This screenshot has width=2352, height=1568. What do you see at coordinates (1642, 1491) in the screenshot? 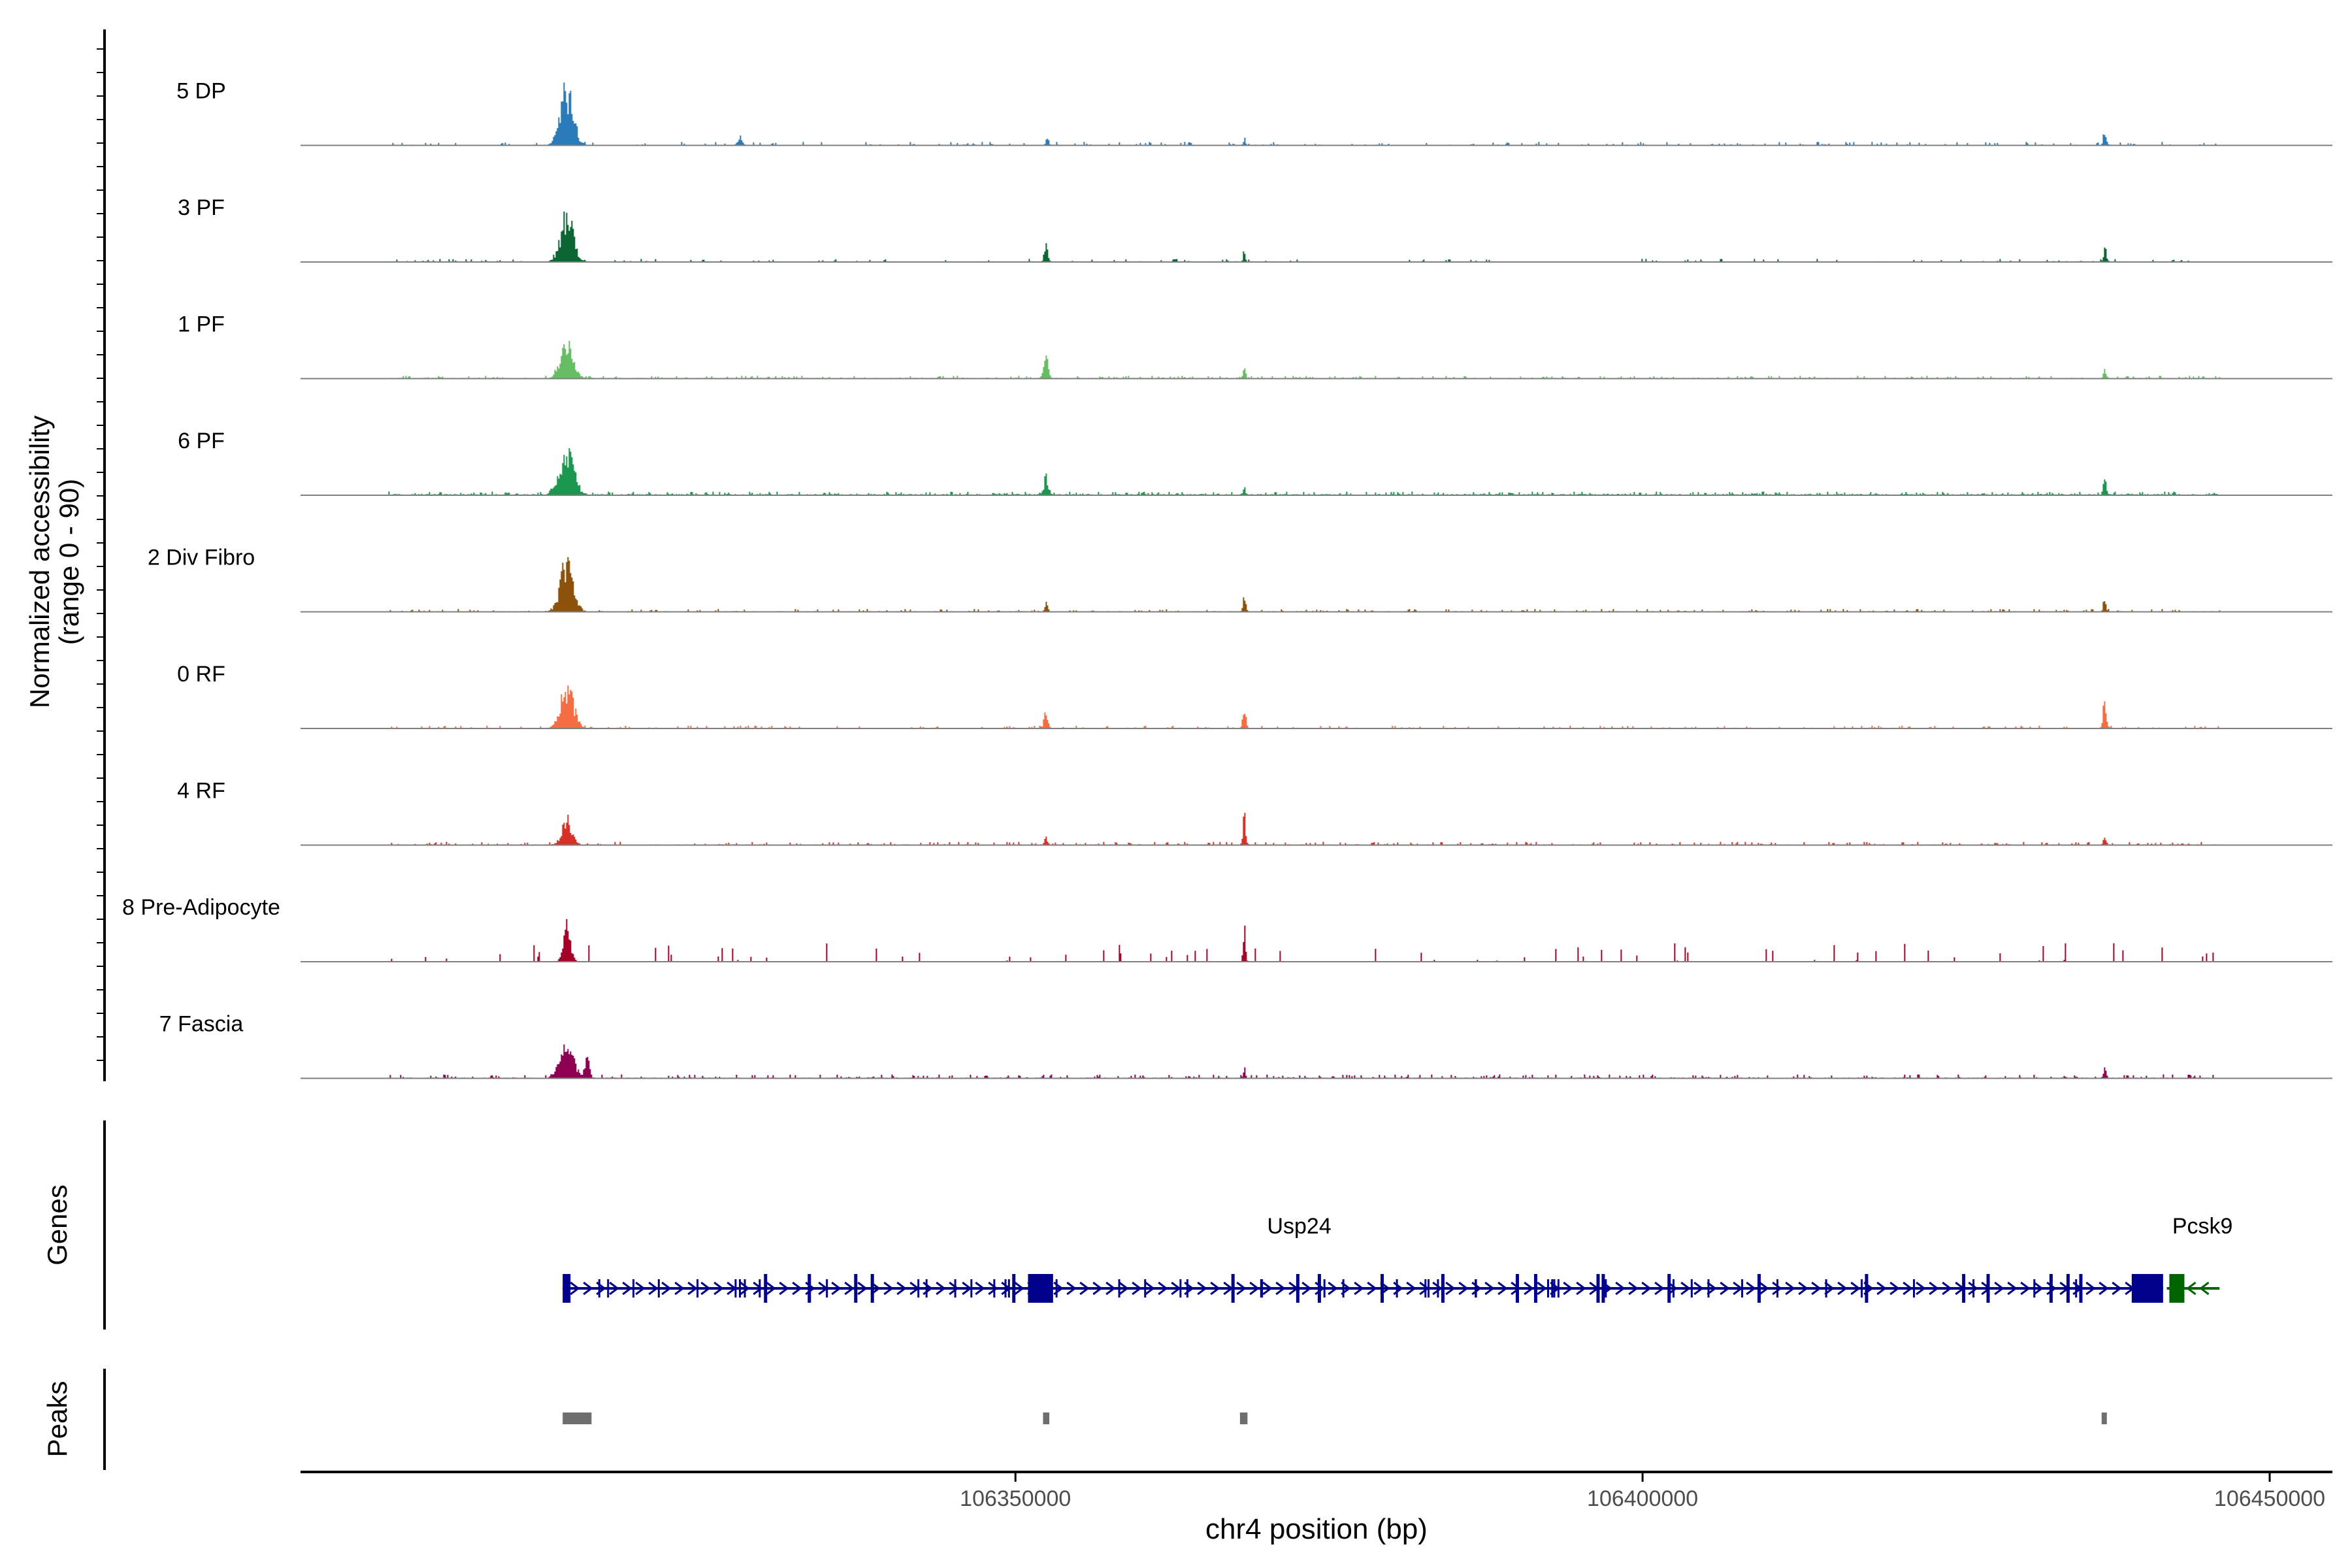
I see `x-ticks: 106350000 106400000 106450000` at bounding box center [1642, 1491].